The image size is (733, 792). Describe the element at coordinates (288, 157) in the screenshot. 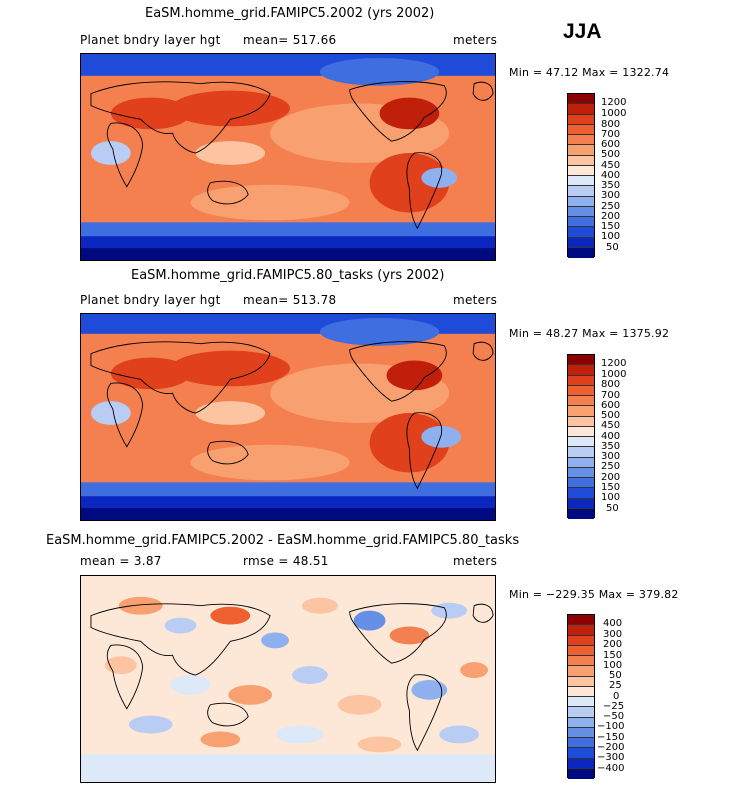

I see `panel-1-map` at that location.